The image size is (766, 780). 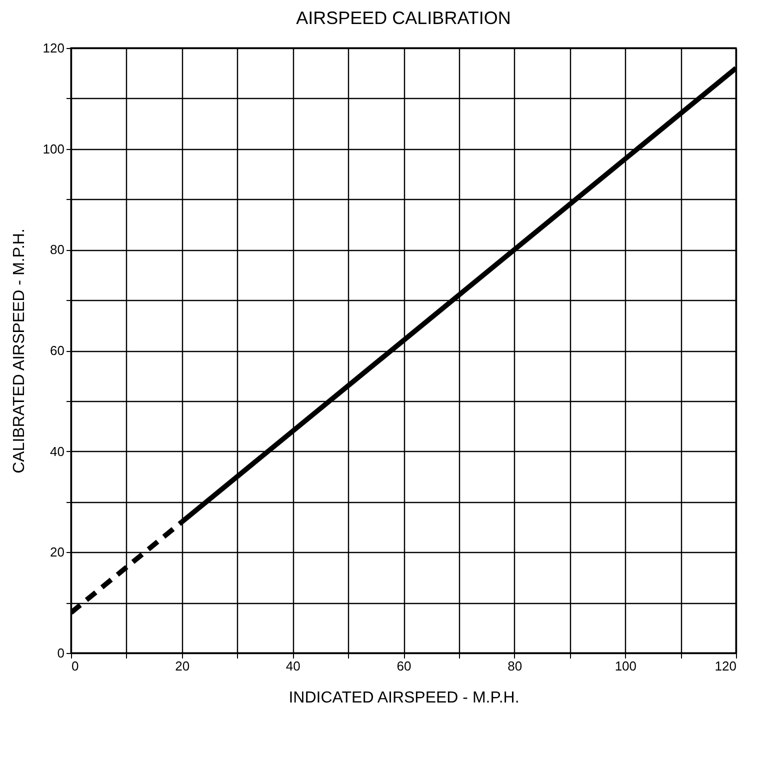 I want to click on y-tick-label: 80, so click(x=57, y=250).